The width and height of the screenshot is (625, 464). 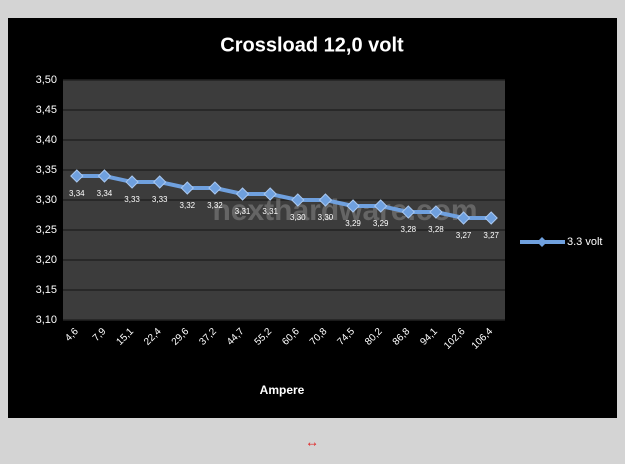 I want to click on y-tick-label: 3,50, so click(x=46, y=80).